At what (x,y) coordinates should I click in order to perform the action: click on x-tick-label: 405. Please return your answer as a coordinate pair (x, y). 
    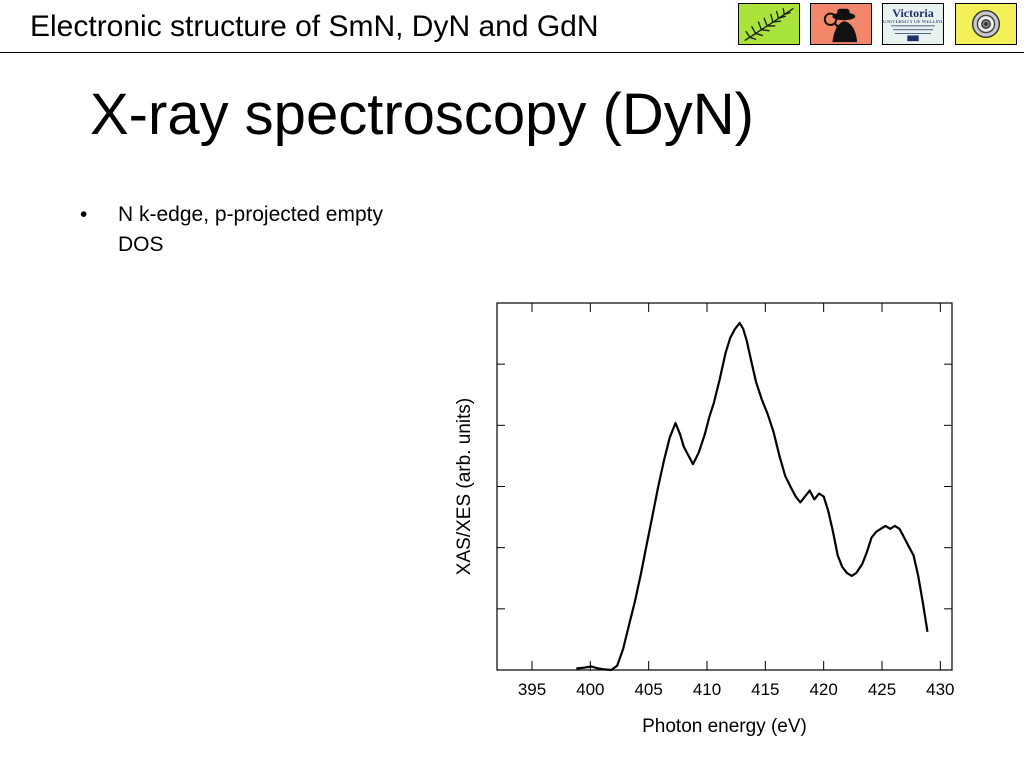
    Looking at the image, I should click on (648, 689).